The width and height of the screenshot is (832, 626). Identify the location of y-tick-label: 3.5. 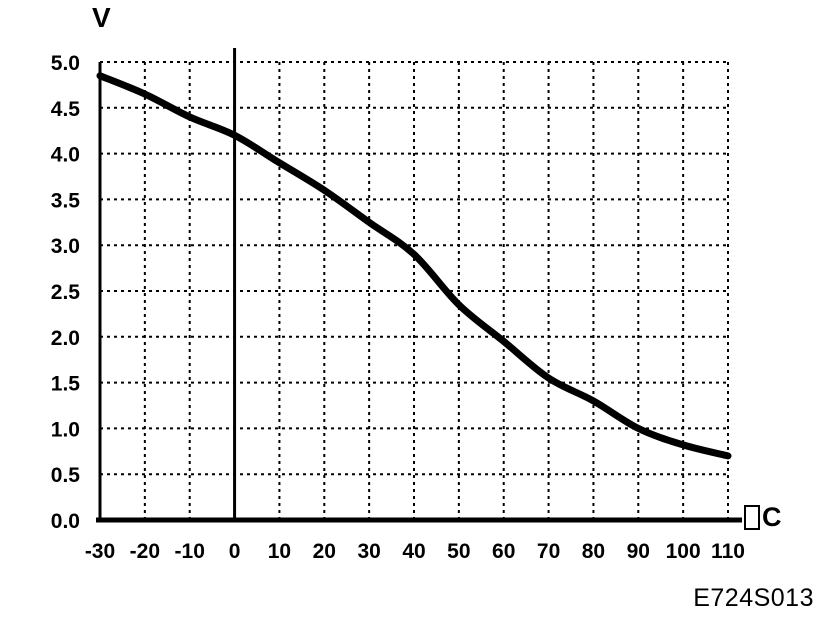
(66, 200).